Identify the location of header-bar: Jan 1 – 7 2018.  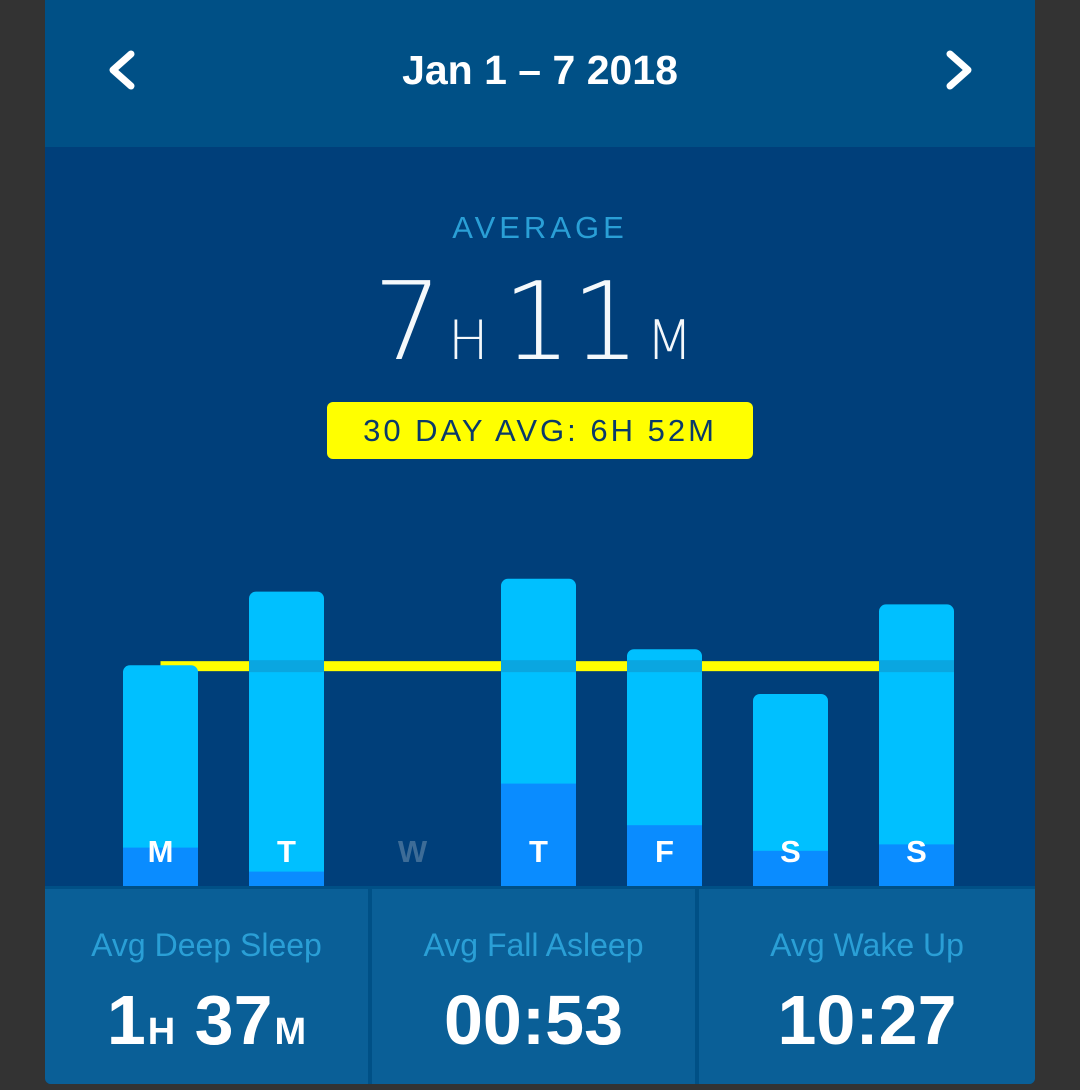
(540, 73).